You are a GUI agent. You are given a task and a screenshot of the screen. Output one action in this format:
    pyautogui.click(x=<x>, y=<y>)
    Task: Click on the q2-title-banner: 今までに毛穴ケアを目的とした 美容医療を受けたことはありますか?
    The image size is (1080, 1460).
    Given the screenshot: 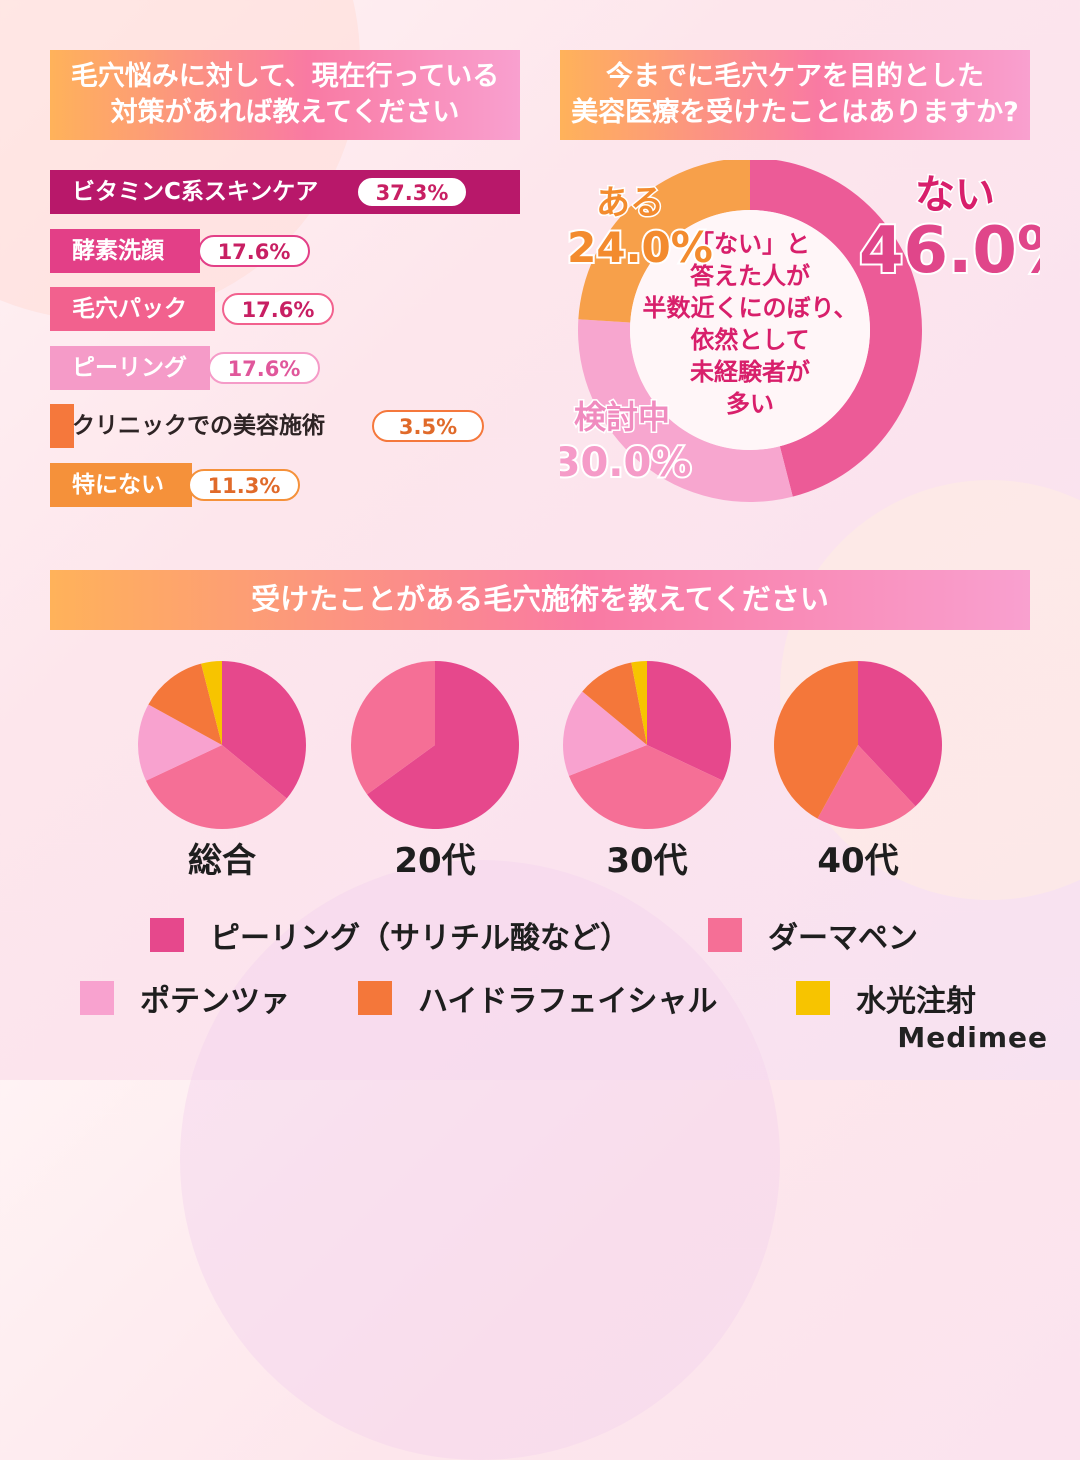 What is the action you would take?
    pyautogui.click(x=795, y=95)
    